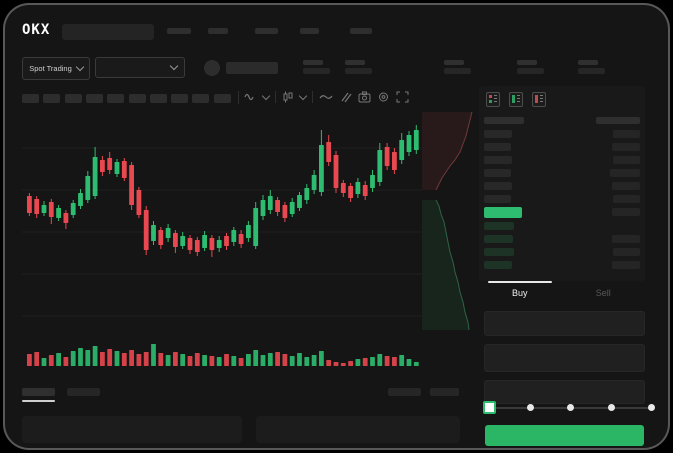 The image size is (673, 453). I want to click on parallel-lines-tool-icon, so click(345, 97).